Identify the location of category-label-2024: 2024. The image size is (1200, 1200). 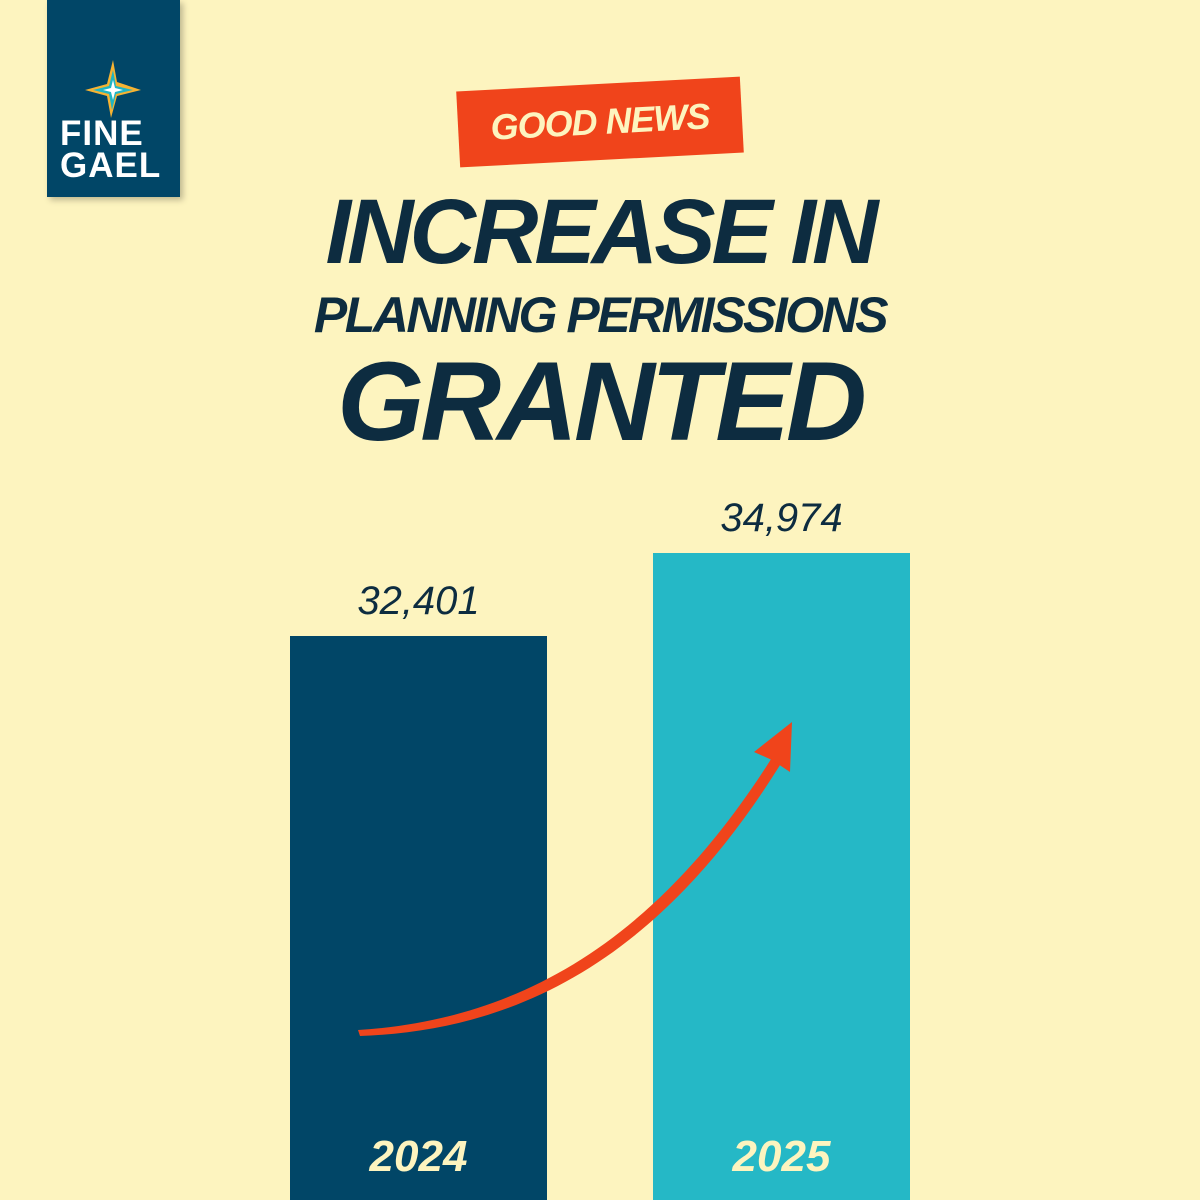
(418, 1156).